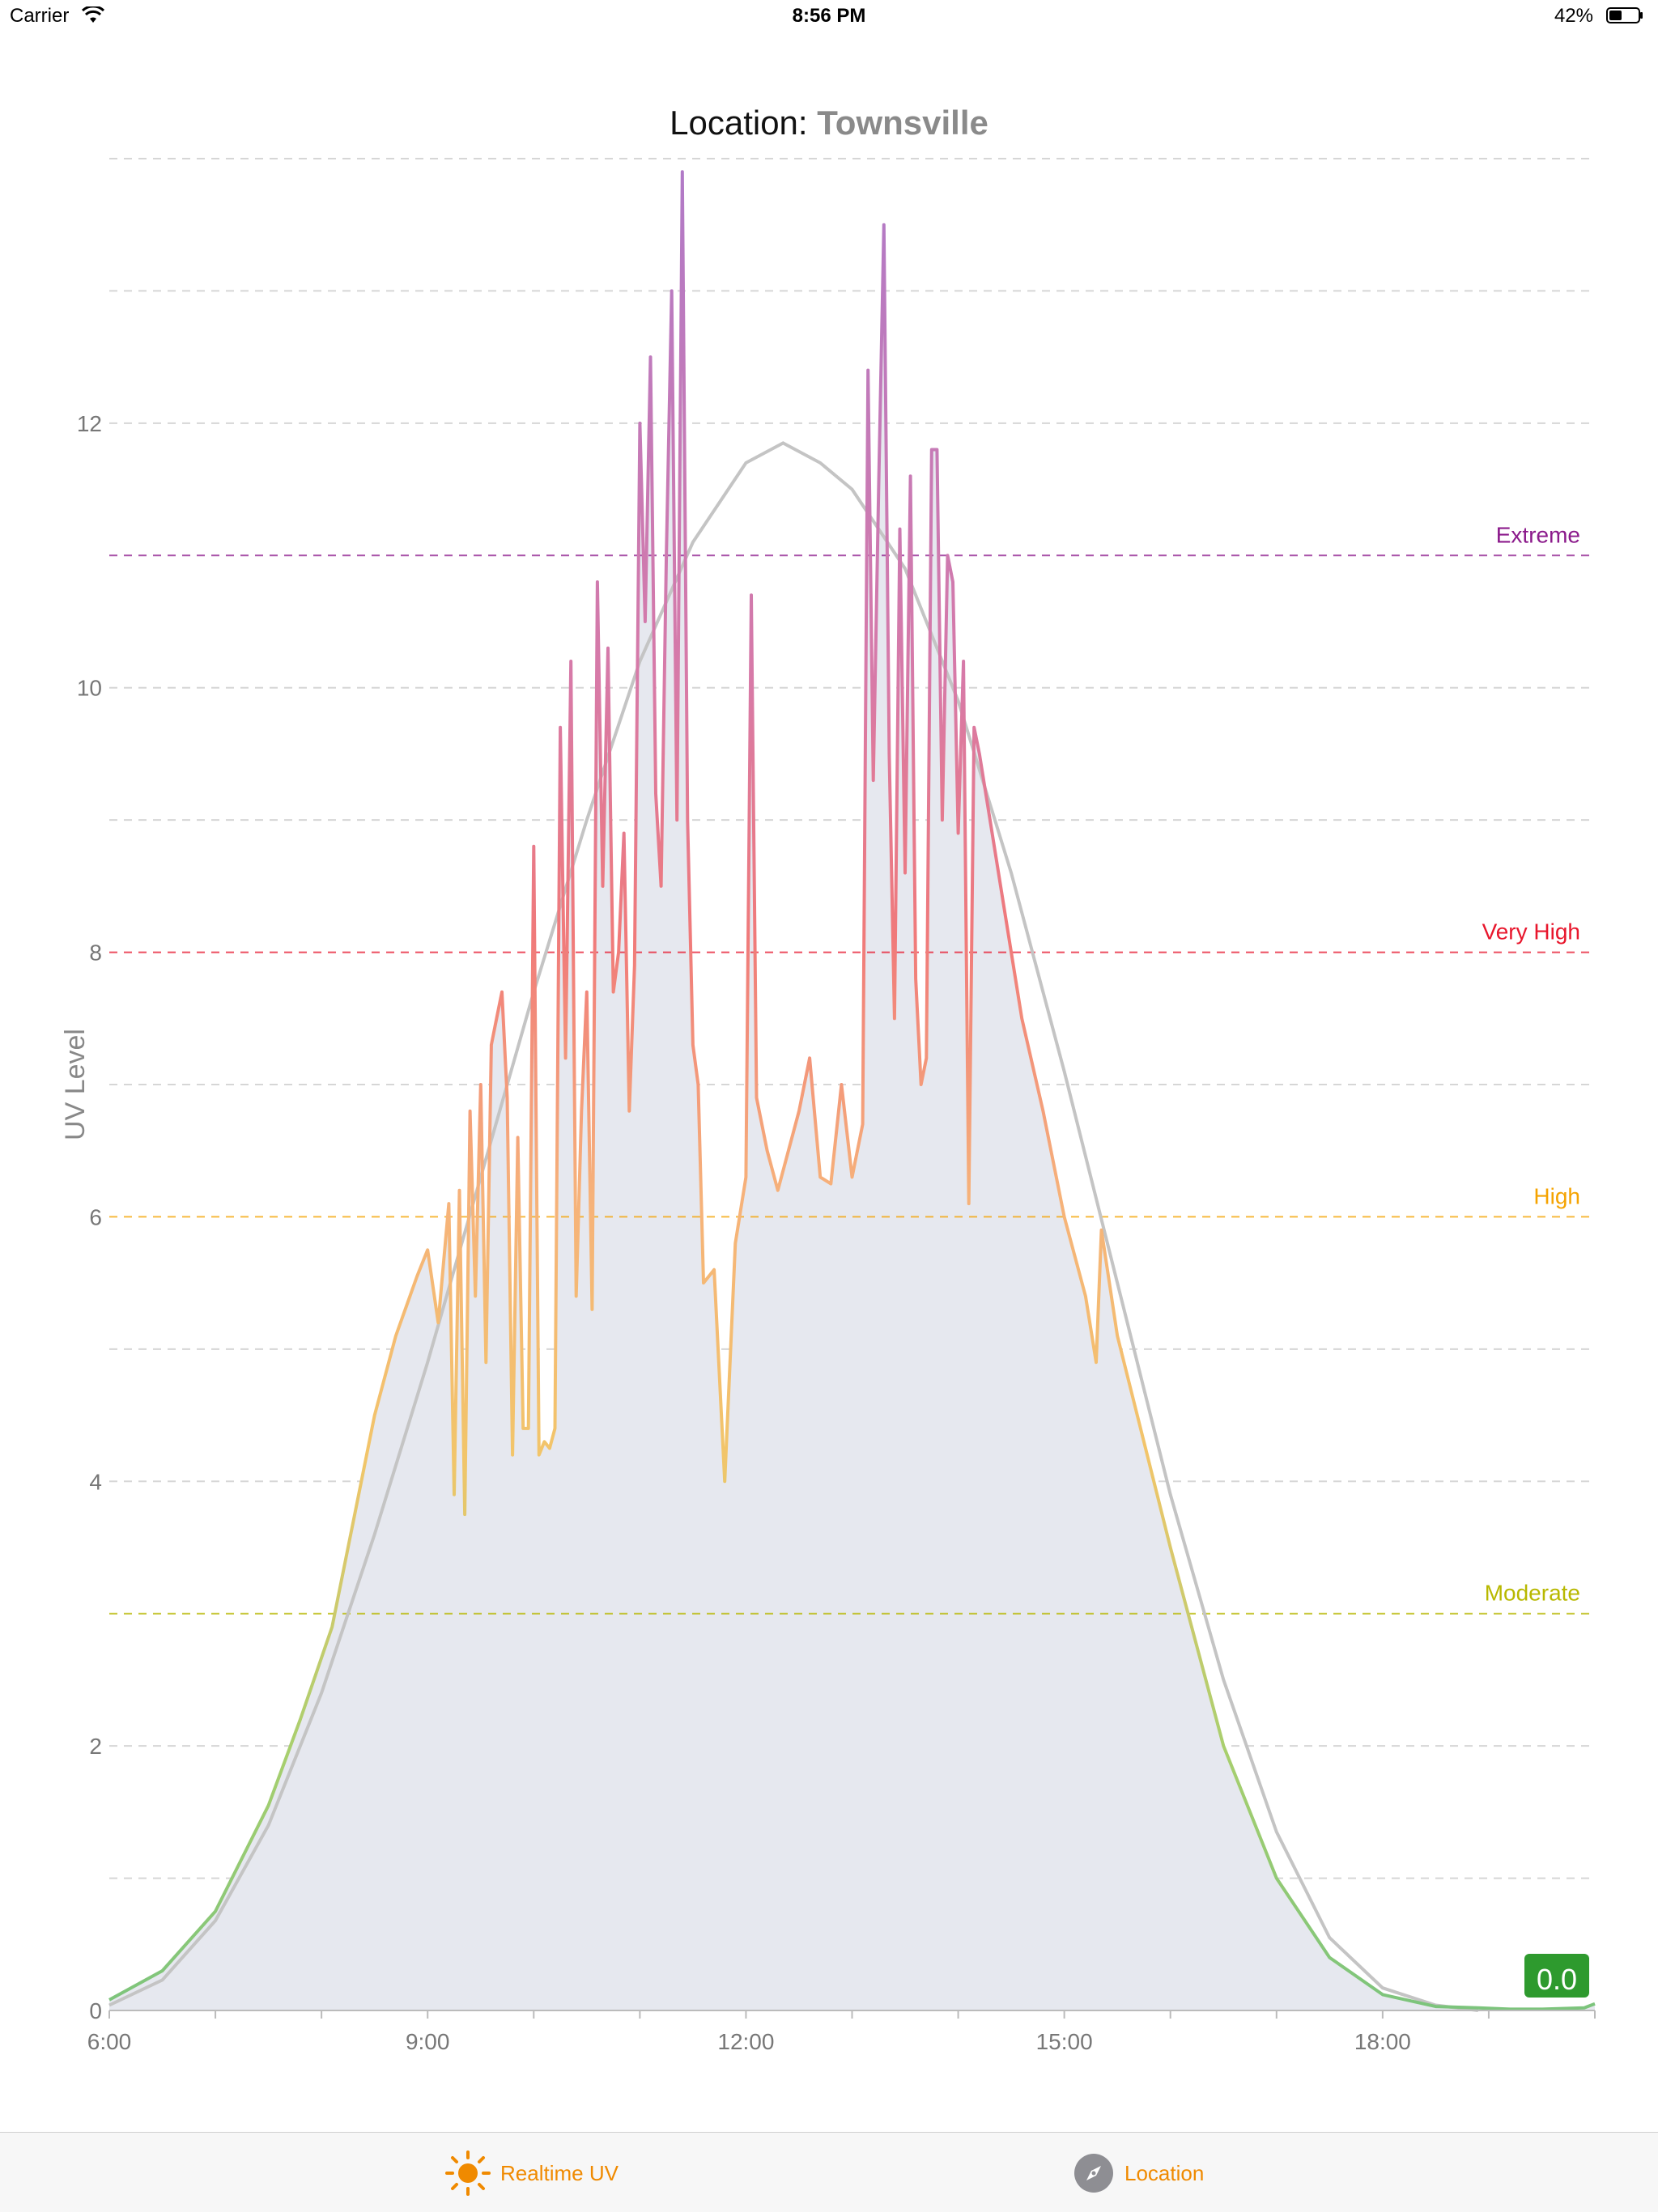  What do you see at coordinates (468, 2173) in the screenshot?
I see `sun-icon` at bounding box center [468, 2173].